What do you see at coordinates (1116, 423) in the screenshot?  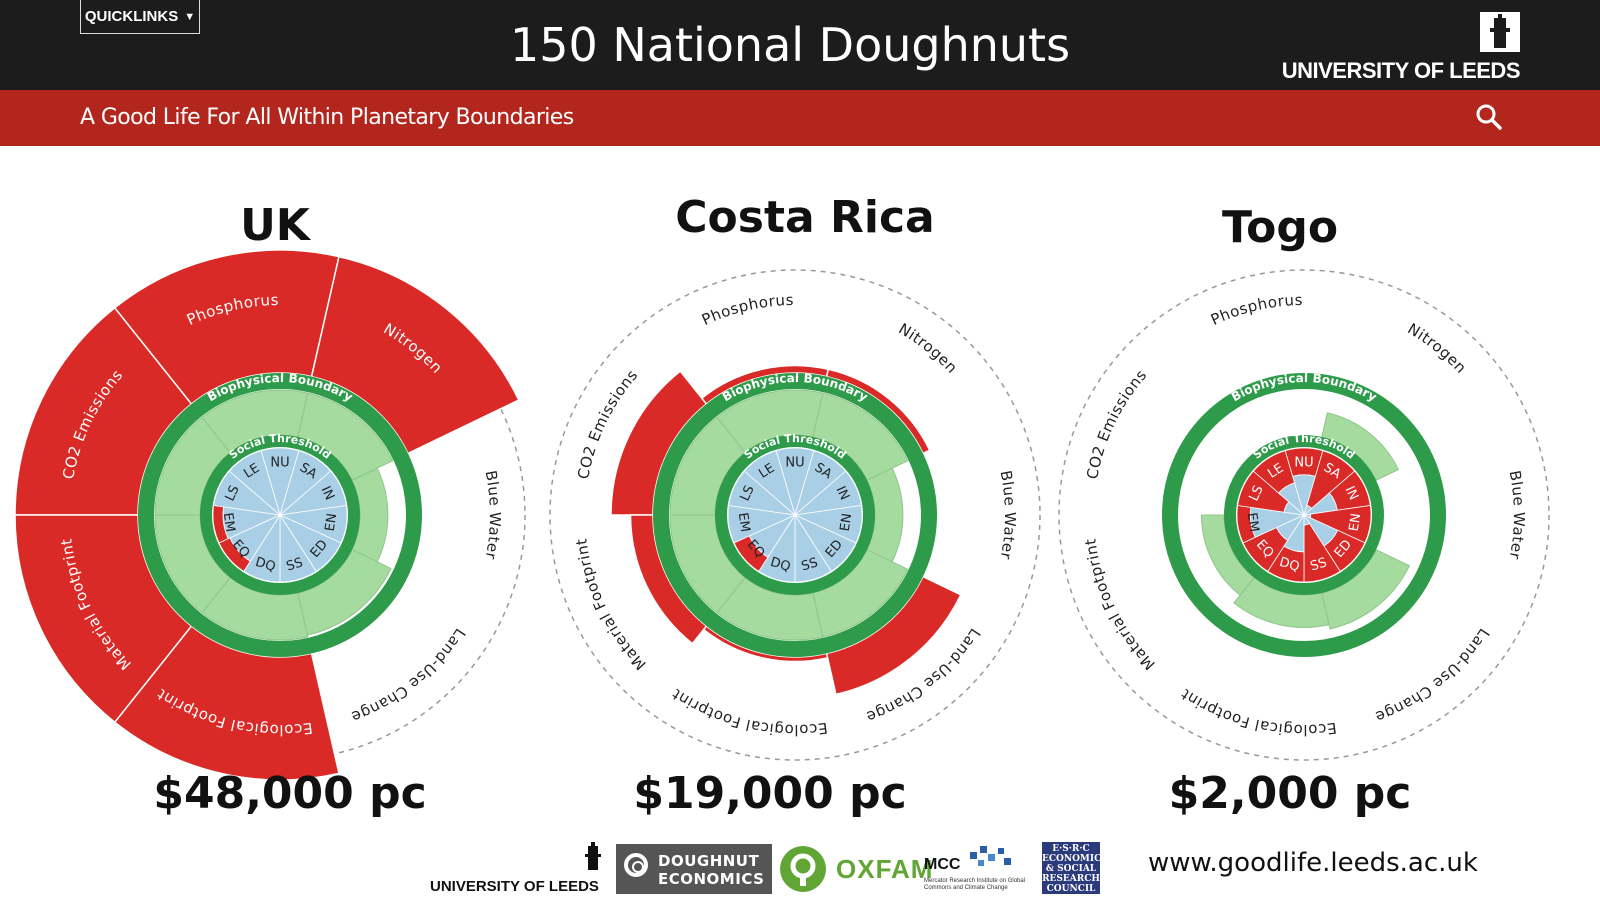 I see `biophysical-label-co2-emissions: CO2 Emissions` at bounding box center [1116, 423].